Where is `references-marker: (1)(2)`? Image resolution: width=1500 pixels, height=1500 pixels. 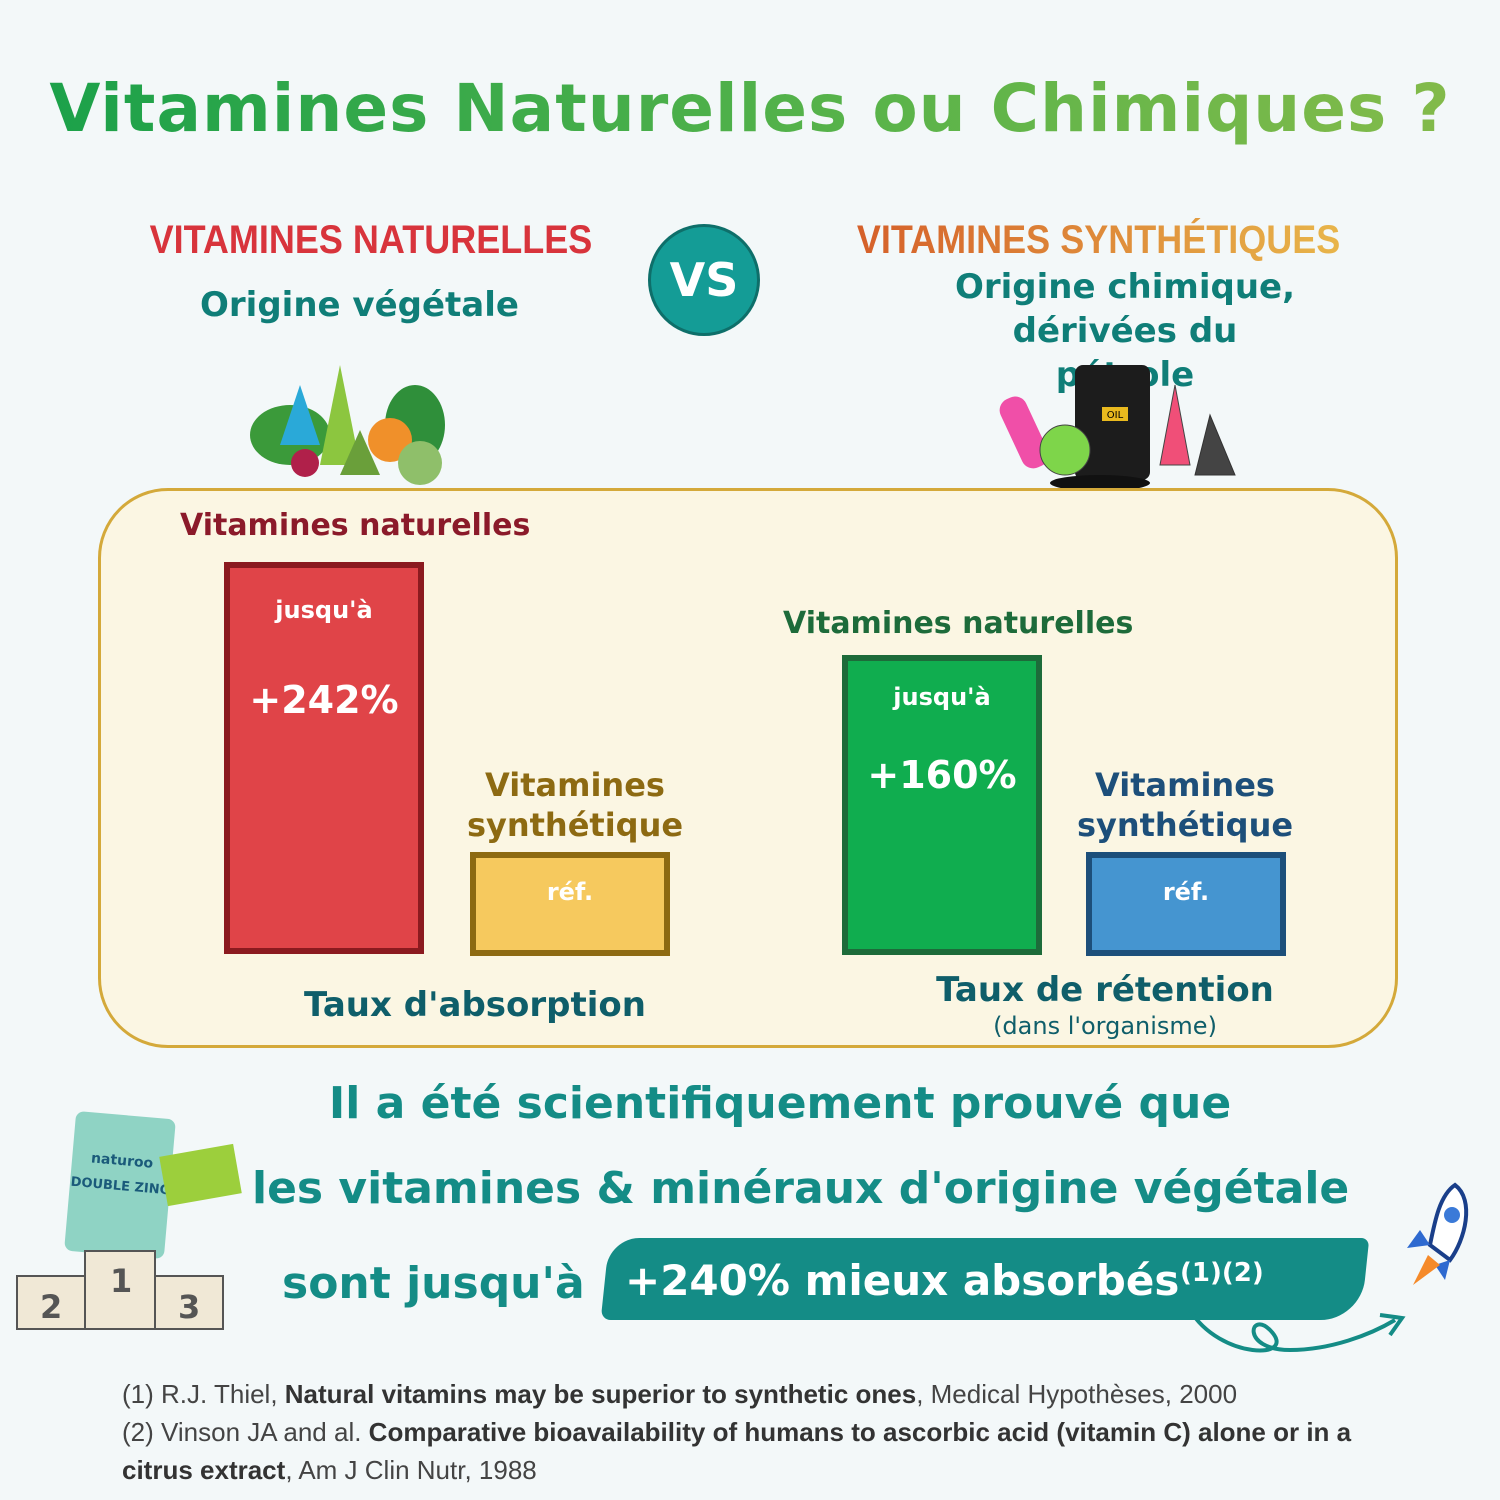 references-marker: (1)(2) is located at coordinates (1222, 1273).